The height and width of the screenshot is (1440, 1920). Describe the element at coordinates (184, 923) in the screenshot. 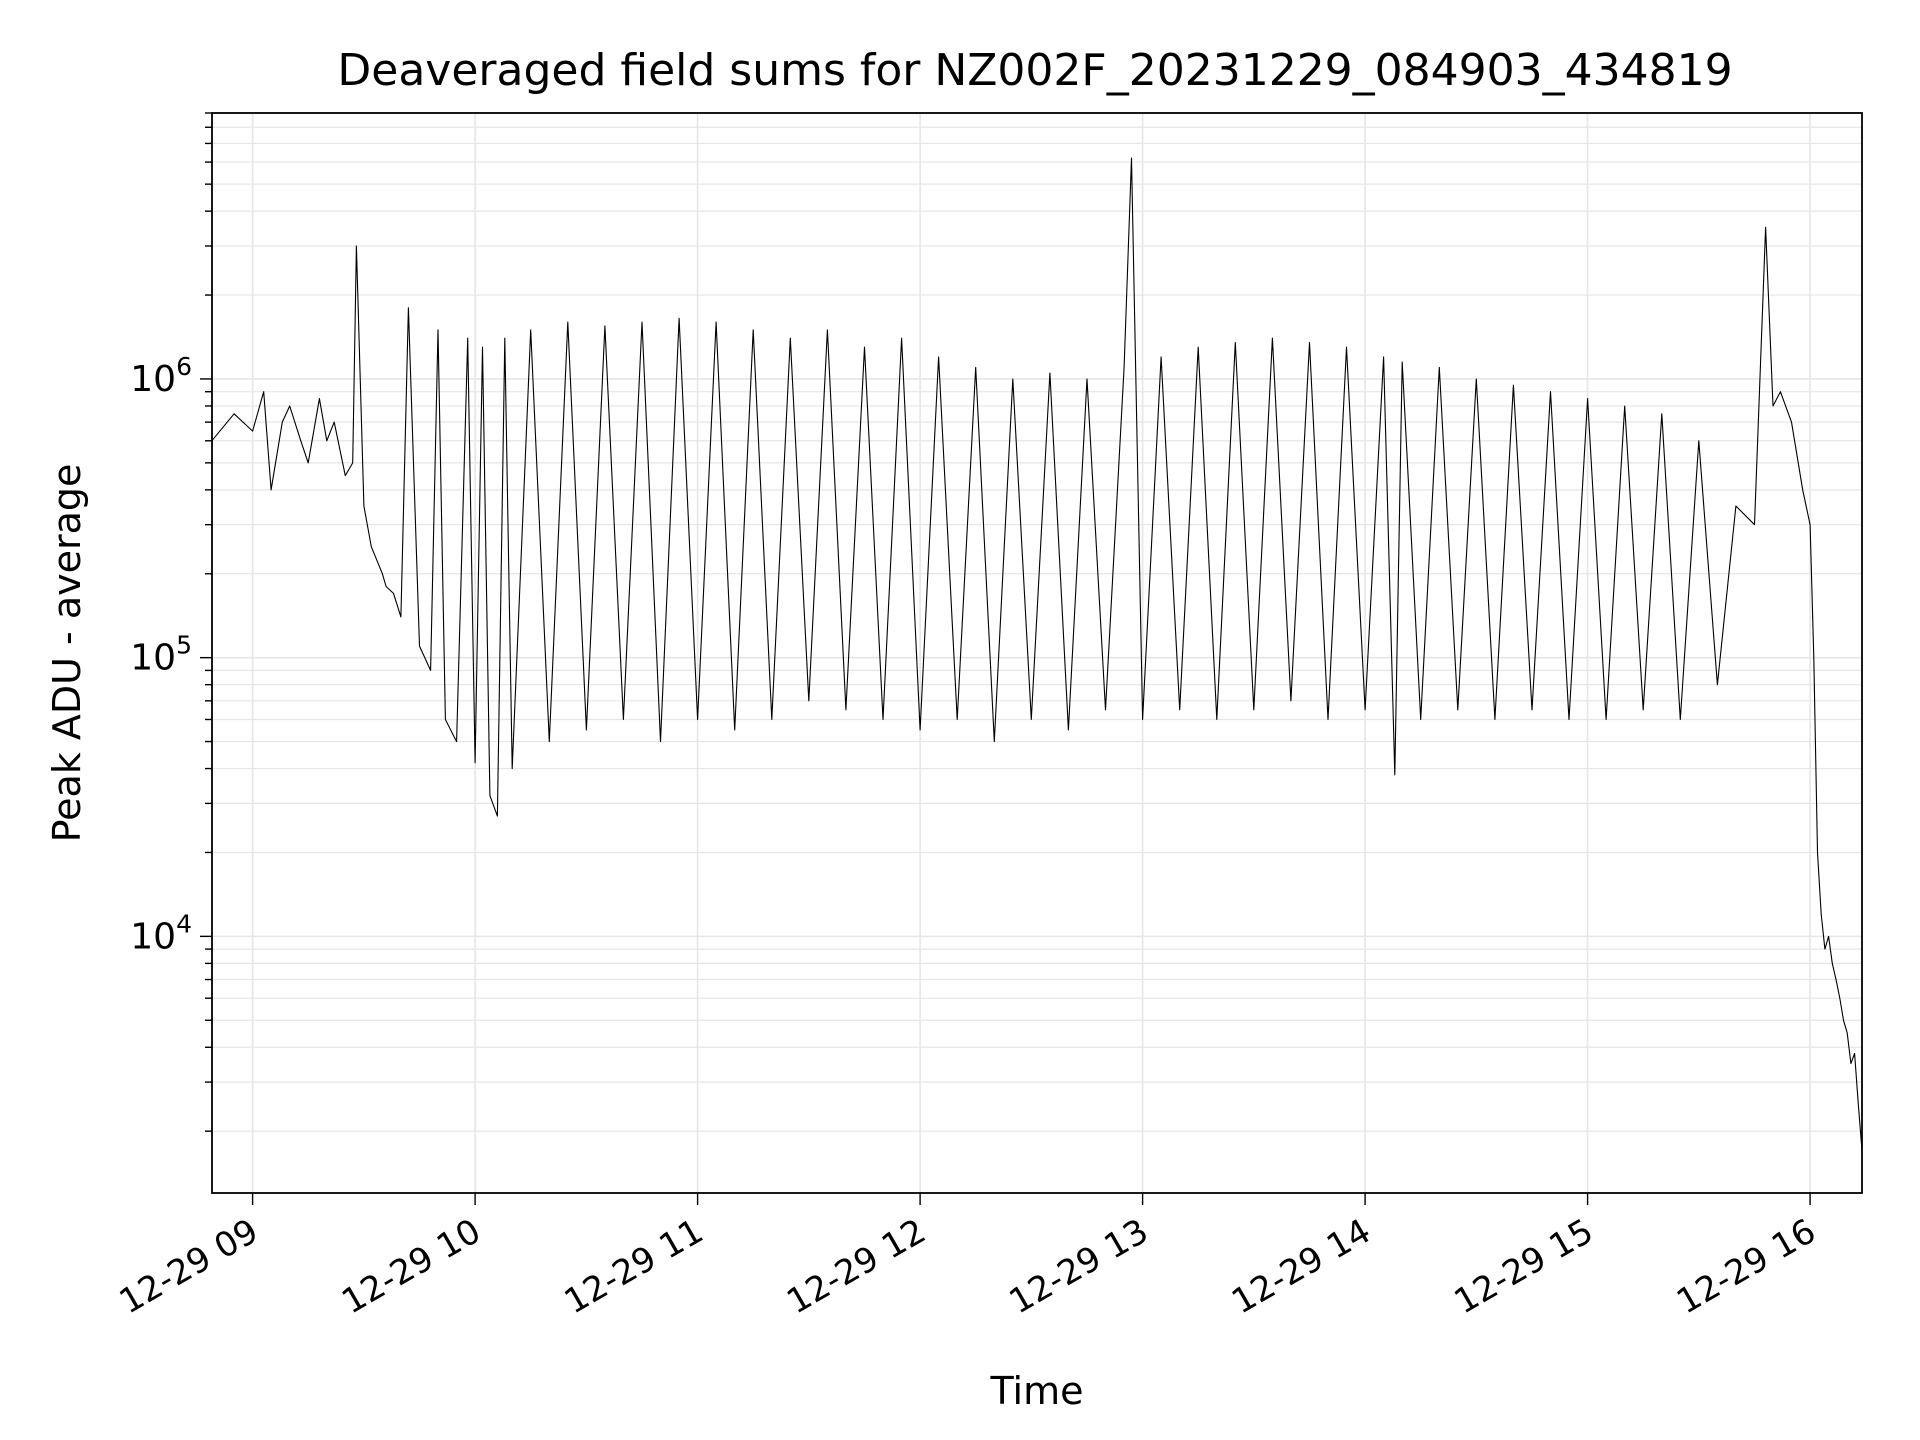

I see `y-tick-label-exponent: 4` at that location.